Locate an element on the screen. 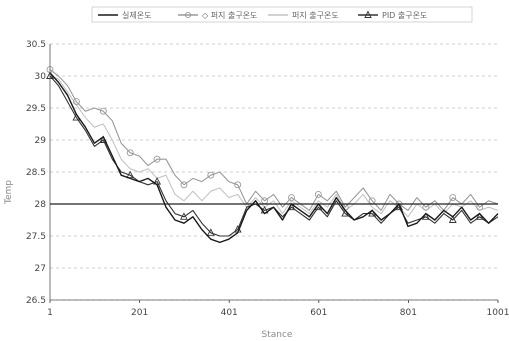 The image size is (509, 341). y-tick-label: 27 is located at coordinates (40, 269).